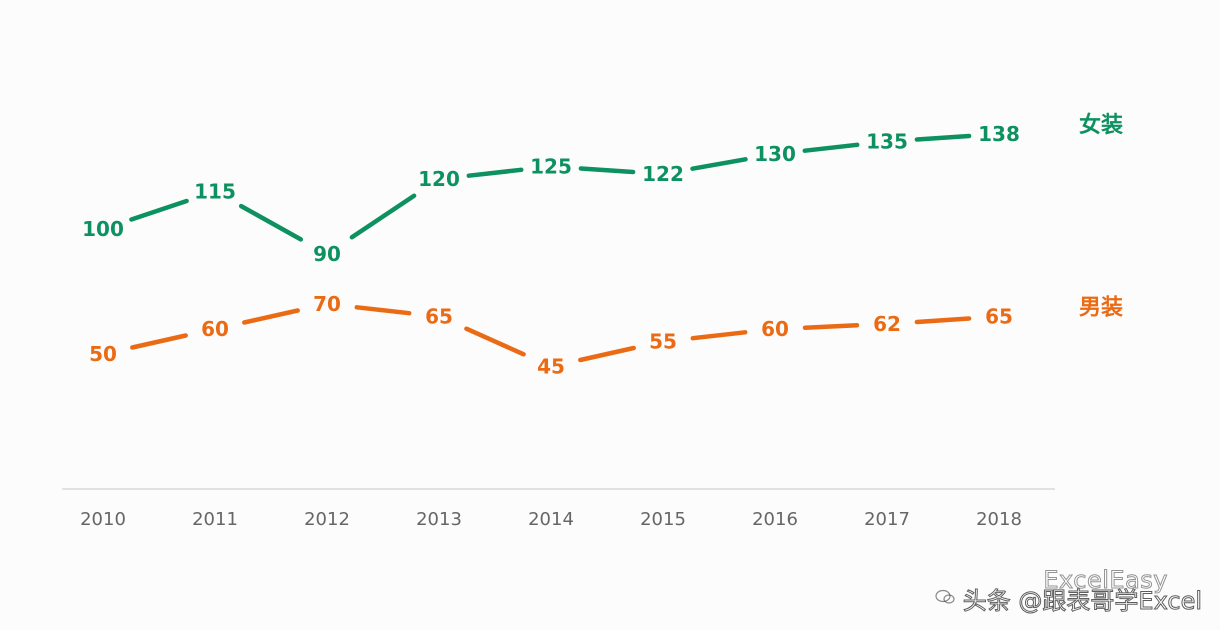 The image size is (1220, 630). What do you see at coordinates (1105, 580) in the screenshot?
I see `watermark-brand: ExcelEasy` at bounding box center [1105, 580].